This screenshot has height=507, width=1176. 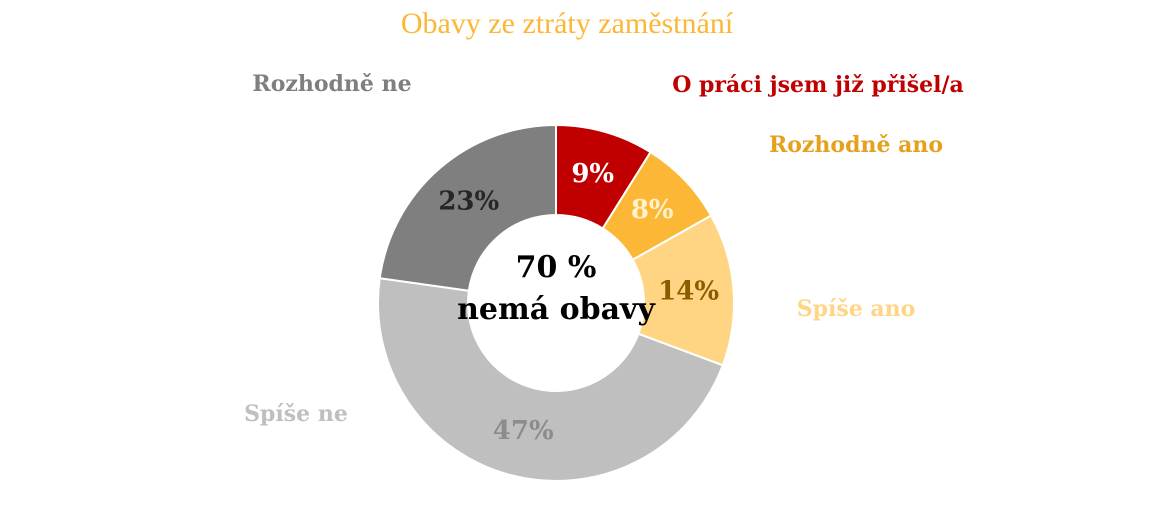 I want to click on category-label: Rozhodně ne, so click(x=331, y=84).